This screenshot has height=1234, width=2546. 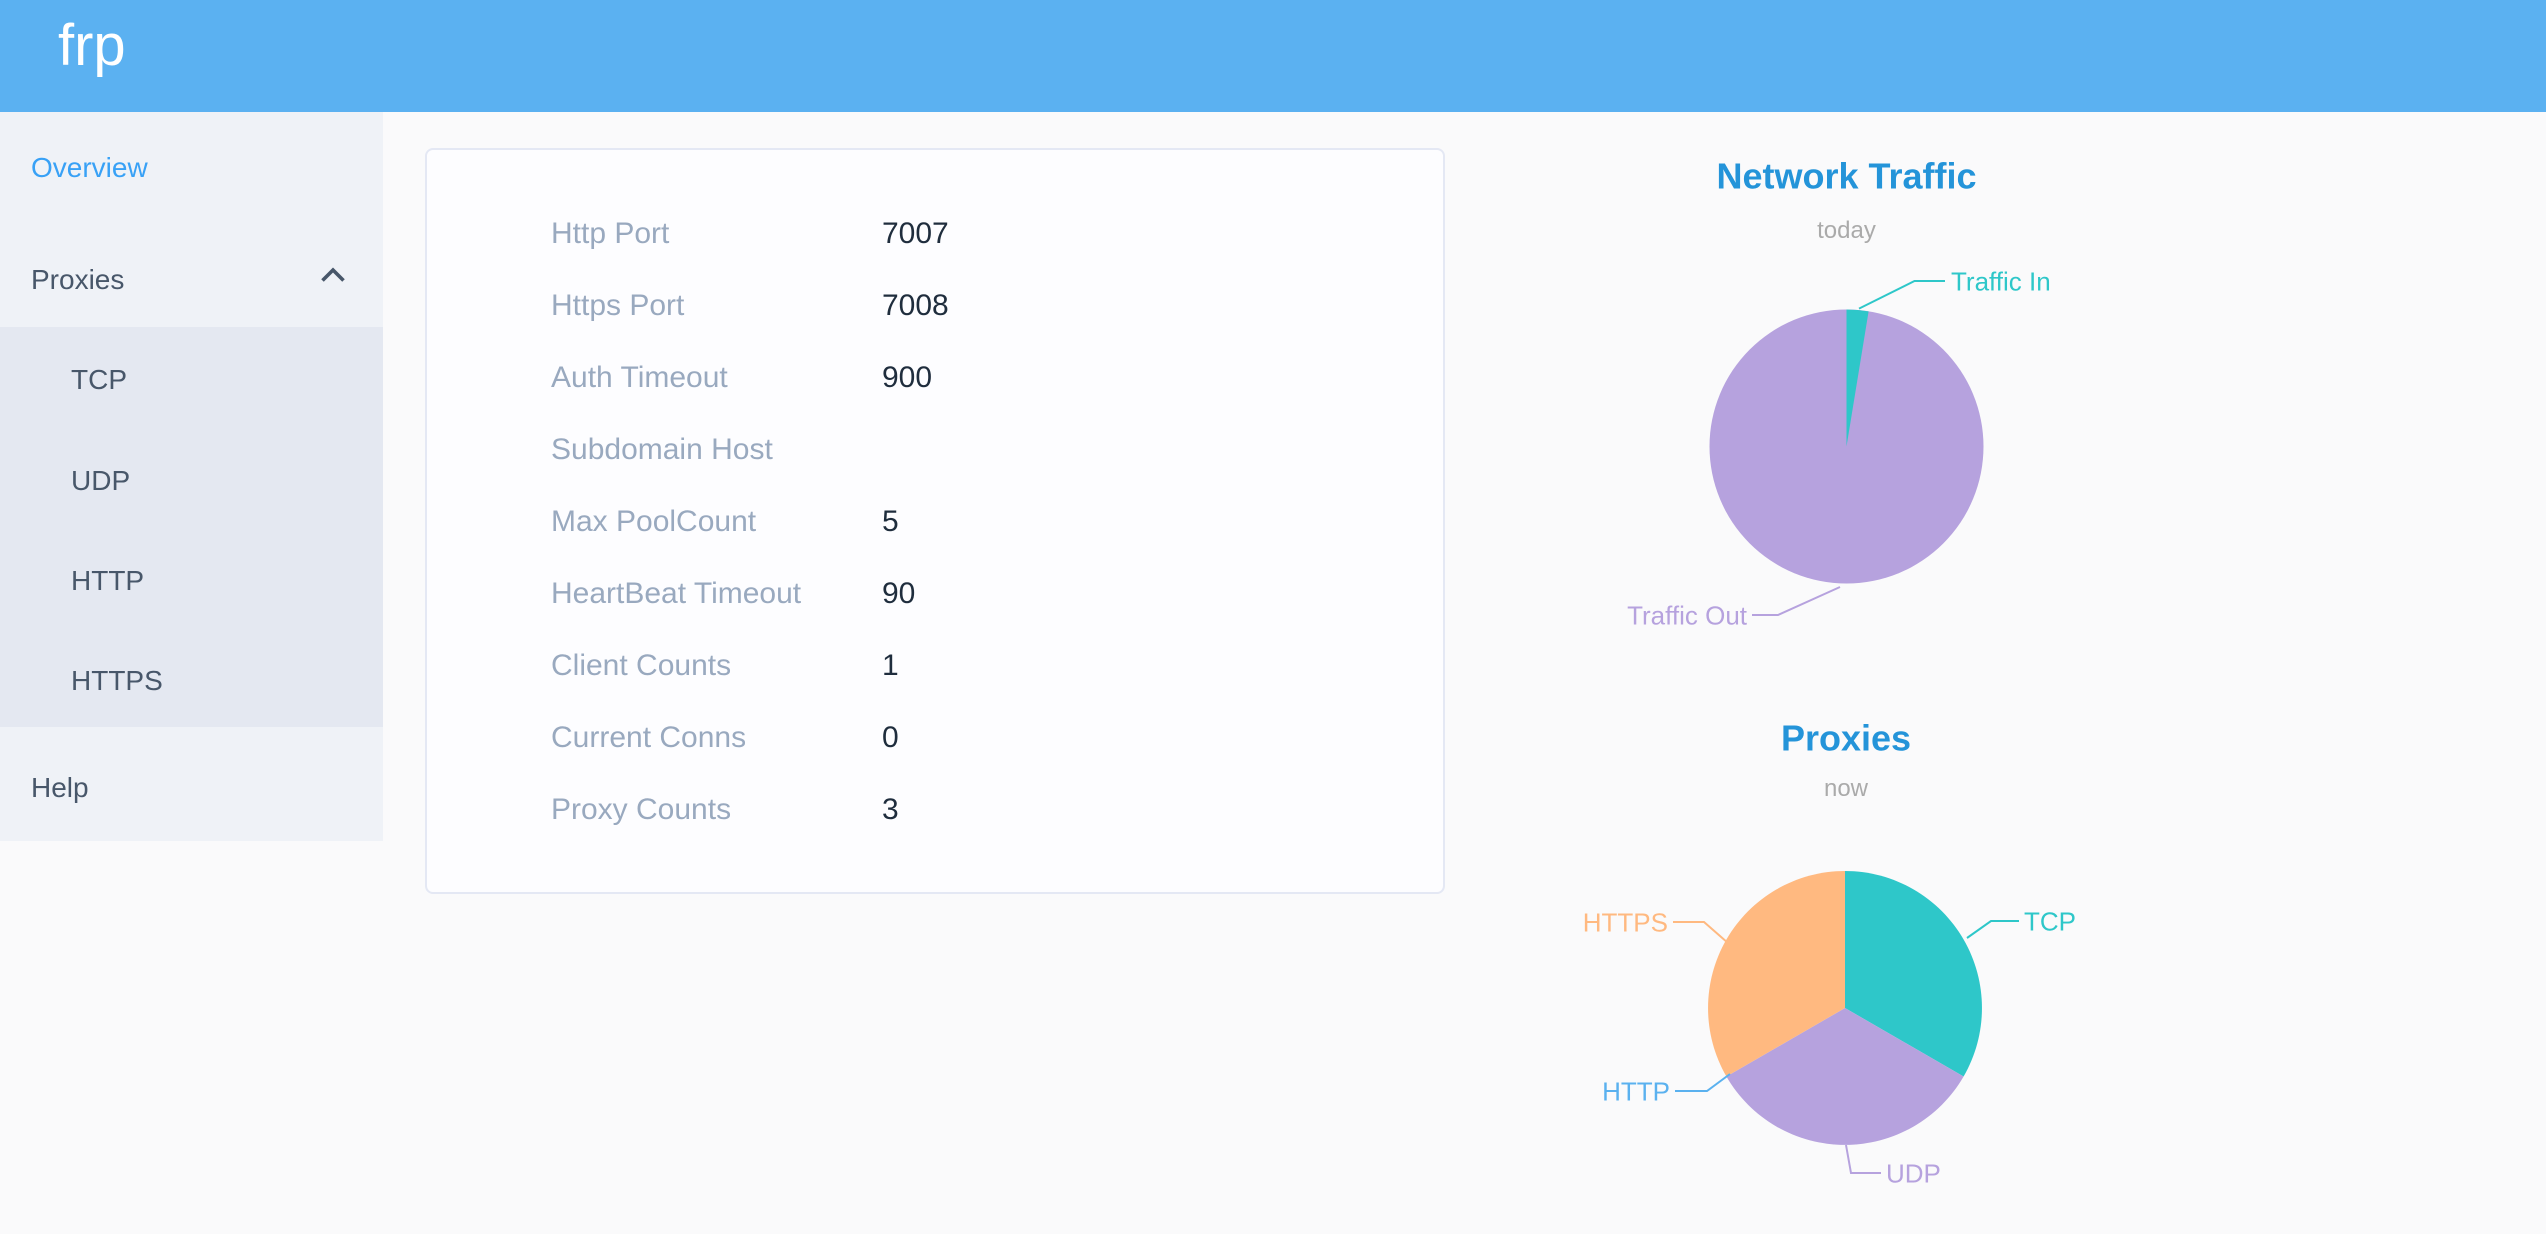 I want to click on svg-text: Traffic Out, so click(x=1687, y=615).